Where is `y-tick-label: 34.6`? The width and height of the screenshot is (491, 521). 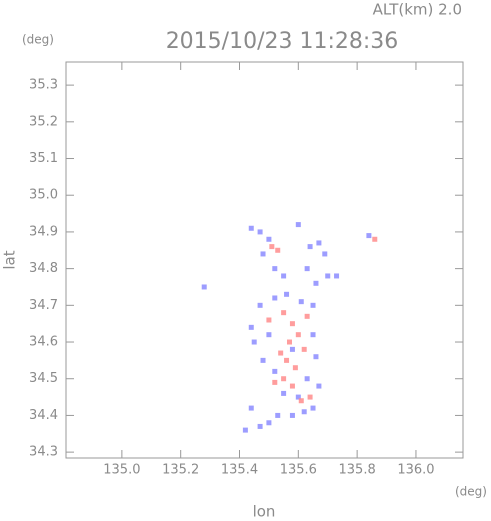
y-tick-label: 34.6 is located at coordinates (43, 342).